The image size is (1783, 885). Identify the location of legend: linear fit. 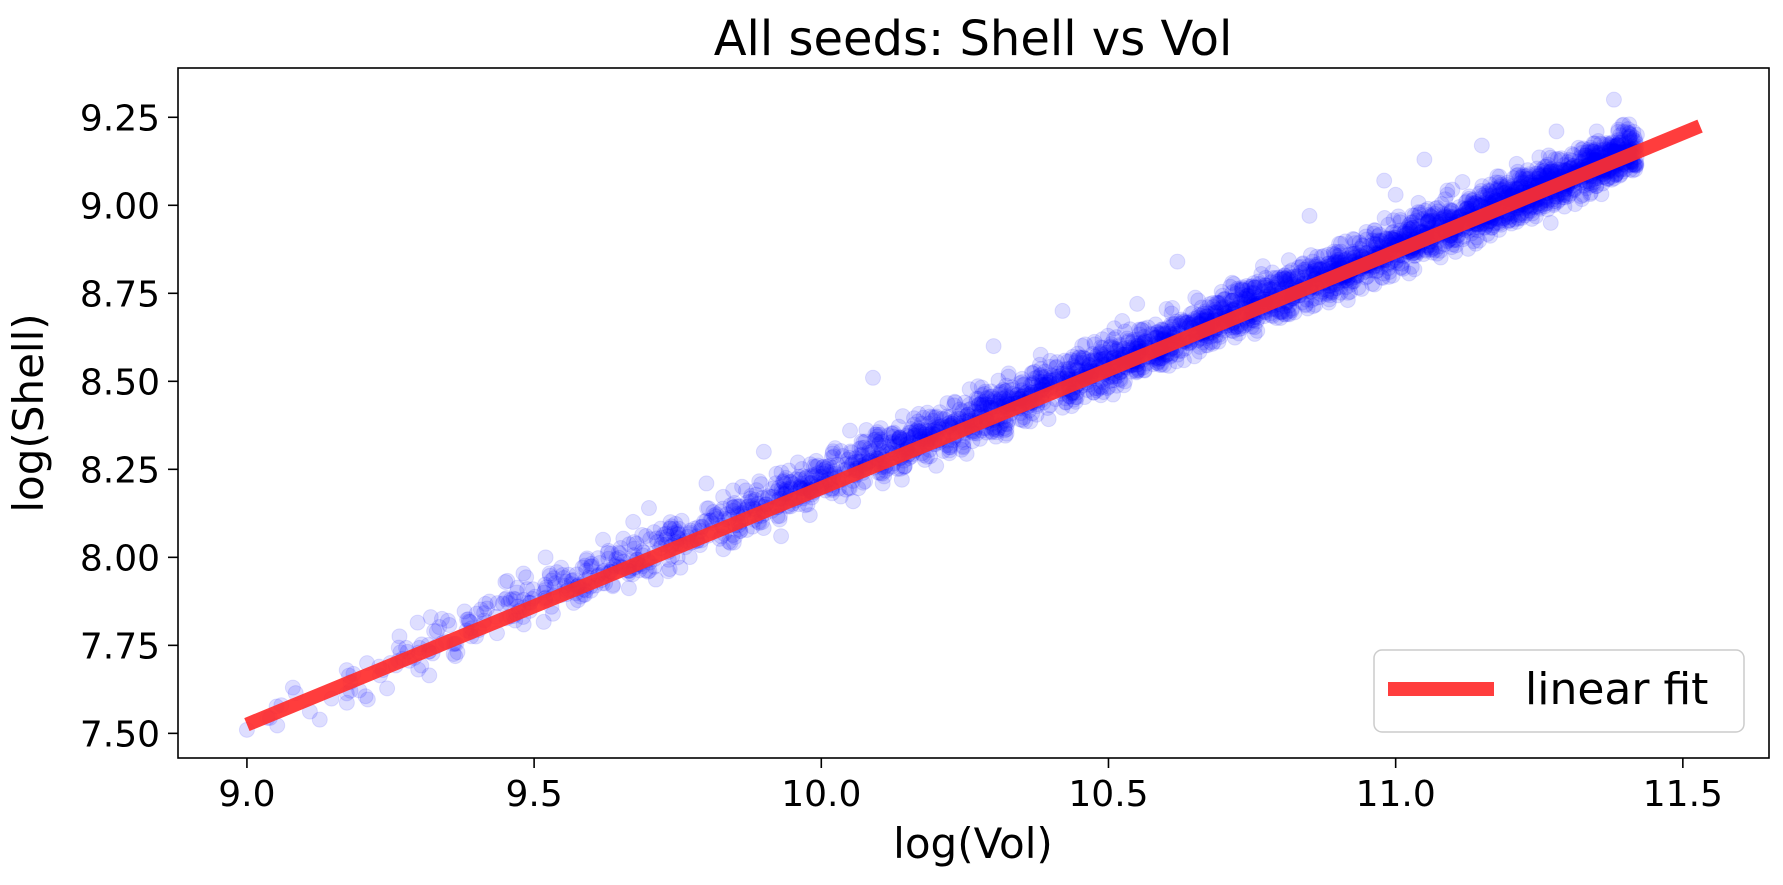
(1559, 691).